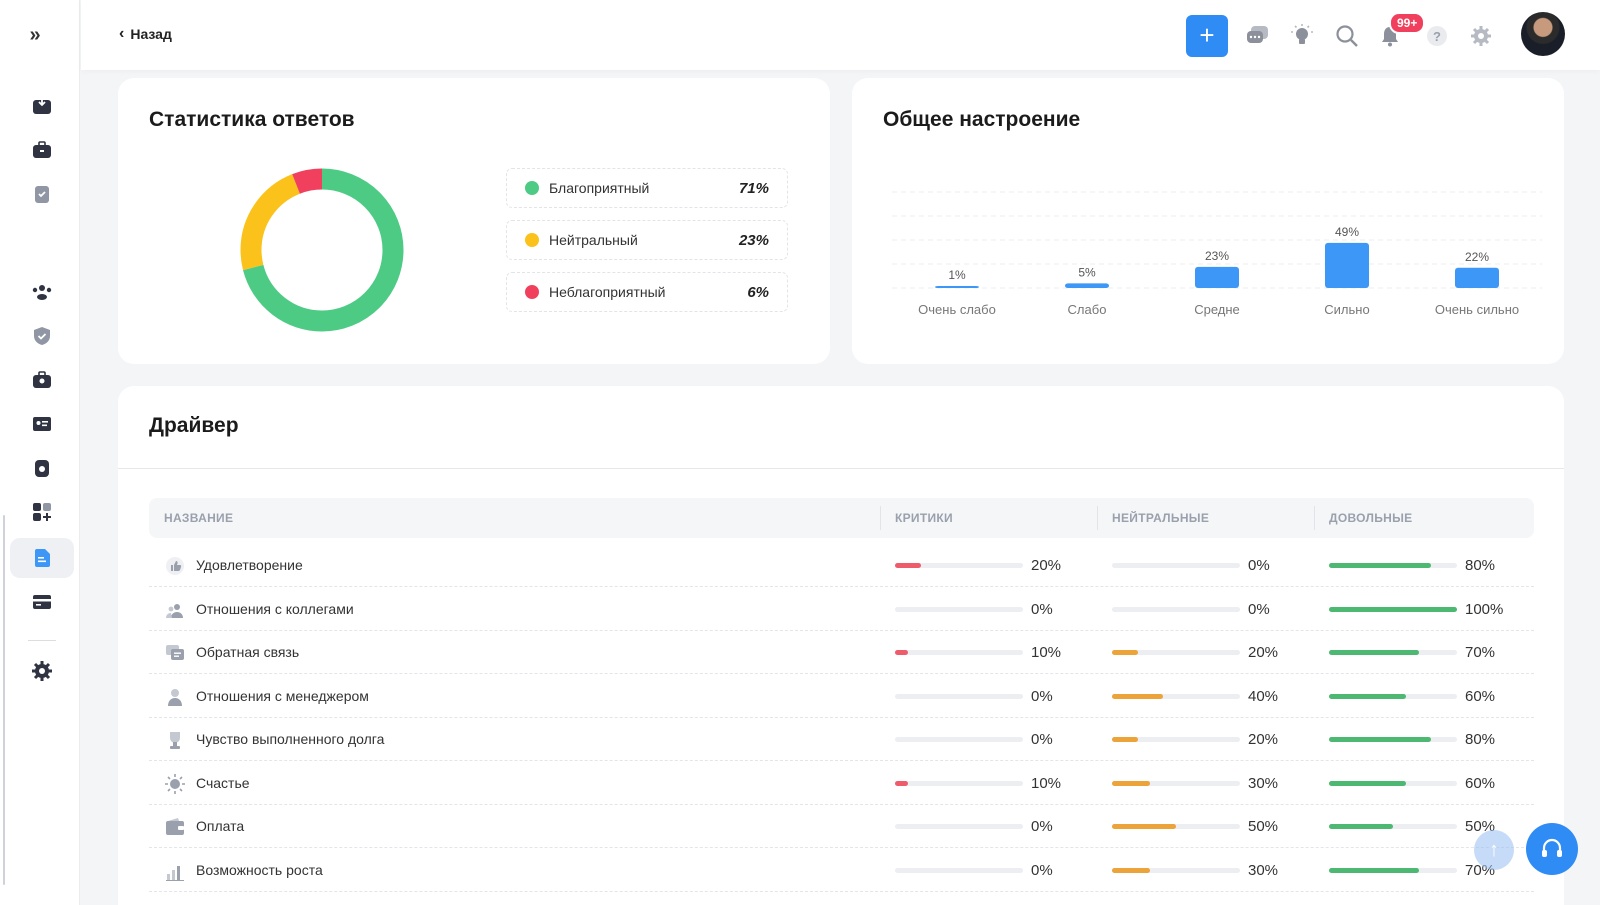 This screenshot has height=905, width=1600. What do you see at coordinates (1480, 565) in the screenshot?
I see `satisfied-percent: 80%` at bounding box center [1480, 565].